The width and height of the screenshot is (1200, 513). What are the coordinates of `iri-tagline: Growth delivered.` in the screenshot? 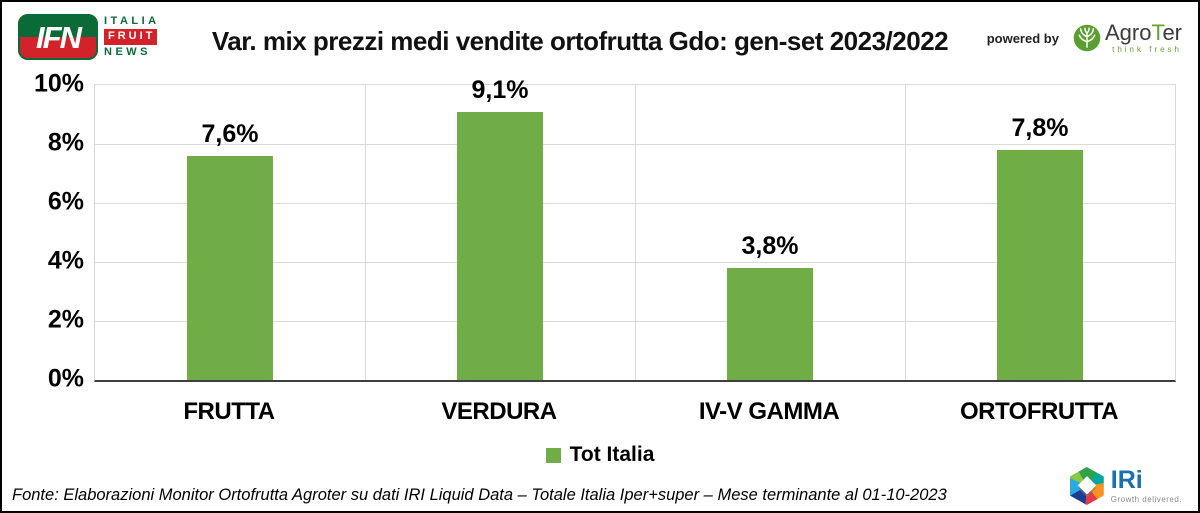 It's located at (1146, 499).